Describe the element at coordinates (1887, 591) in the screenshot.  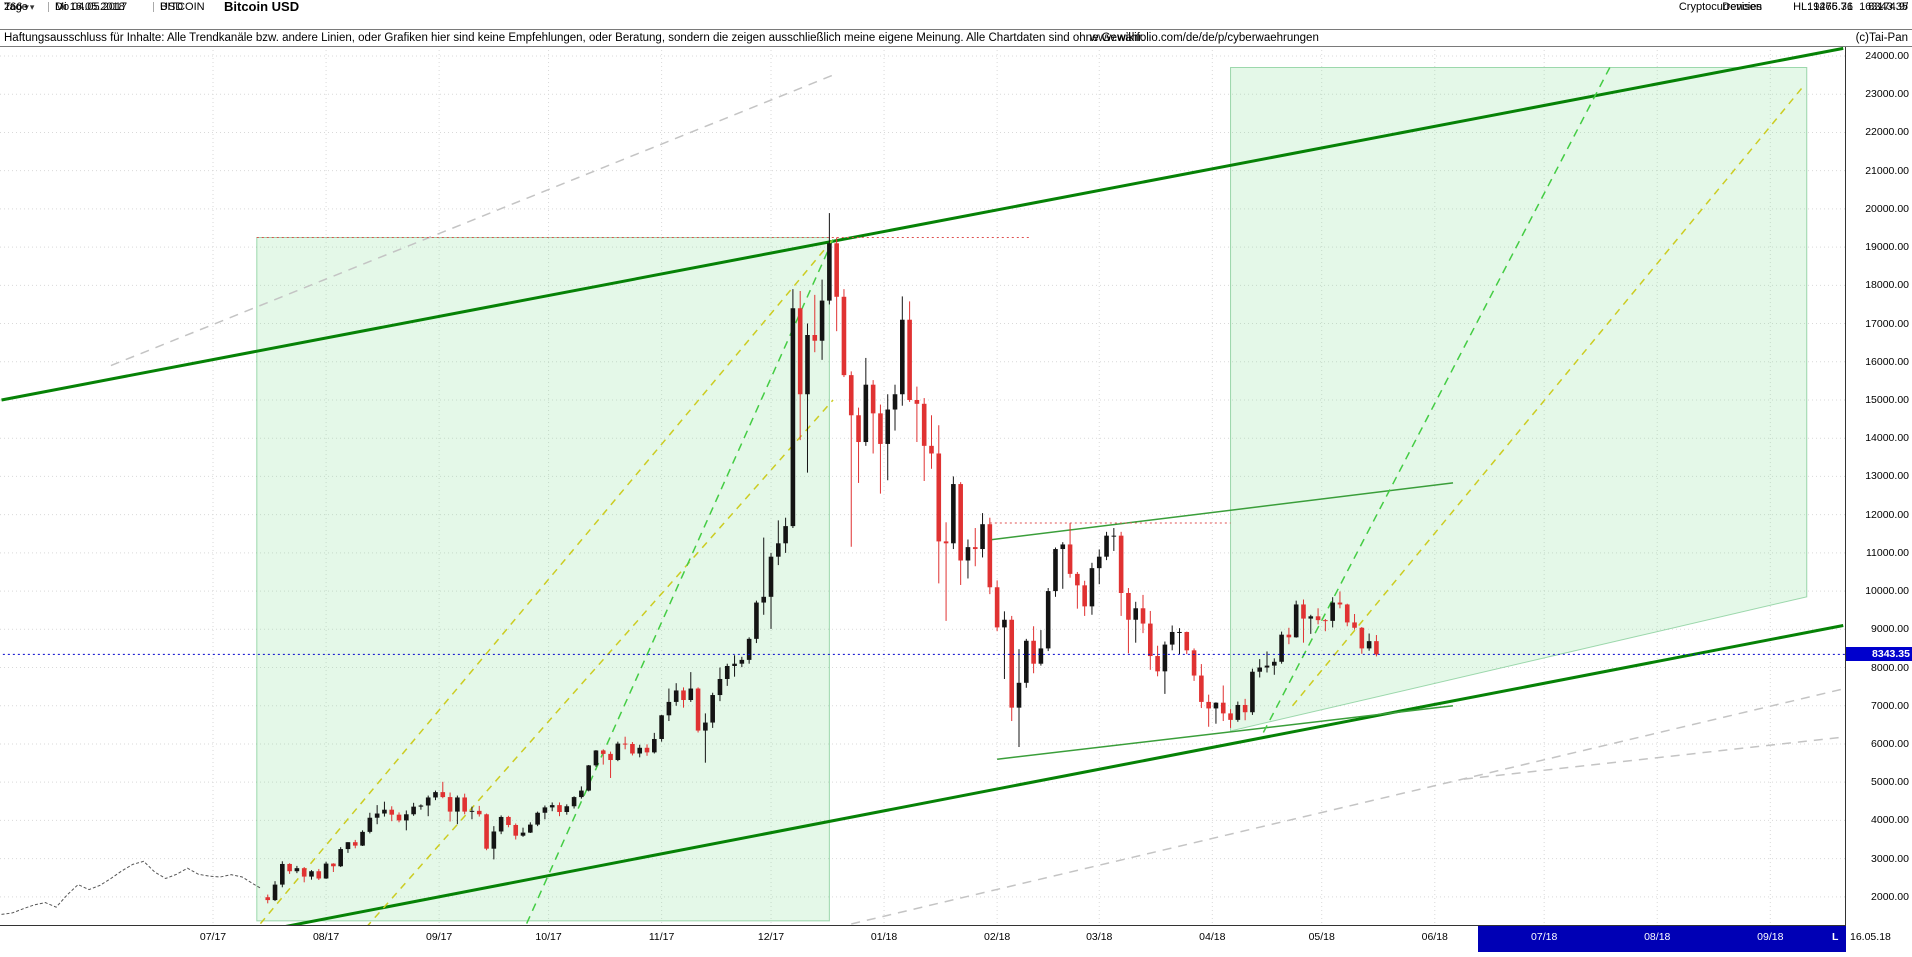
I see `y-axis-label: 10000.00` at that location.